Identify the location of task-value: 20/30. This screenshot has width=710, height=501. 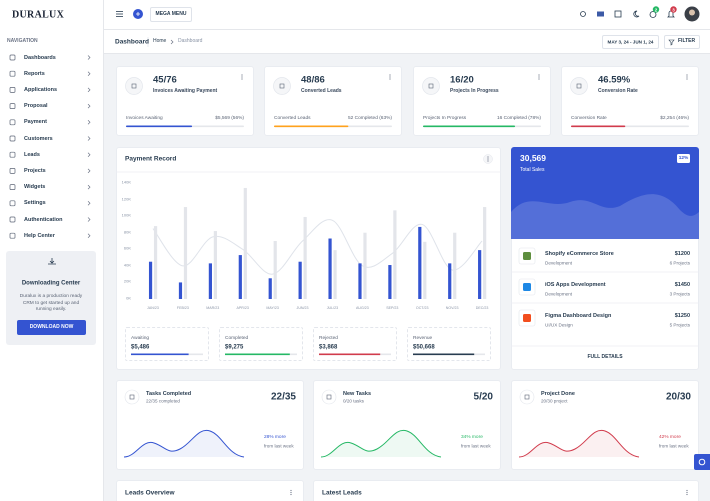
(678, 397).